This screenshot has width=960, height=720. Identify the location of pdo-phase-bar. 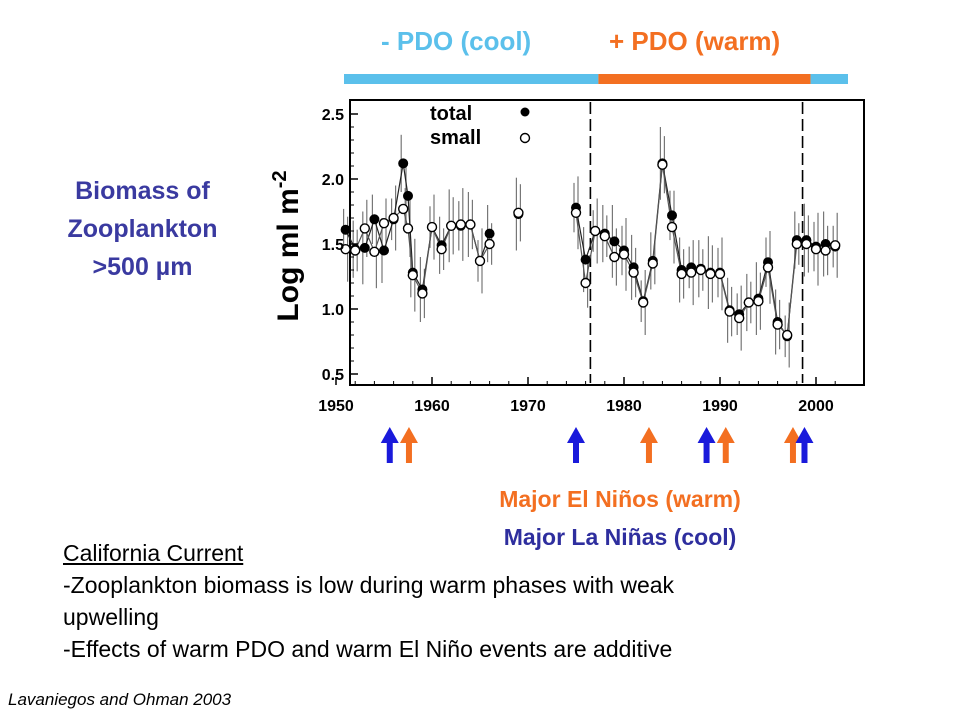
(596, 79).